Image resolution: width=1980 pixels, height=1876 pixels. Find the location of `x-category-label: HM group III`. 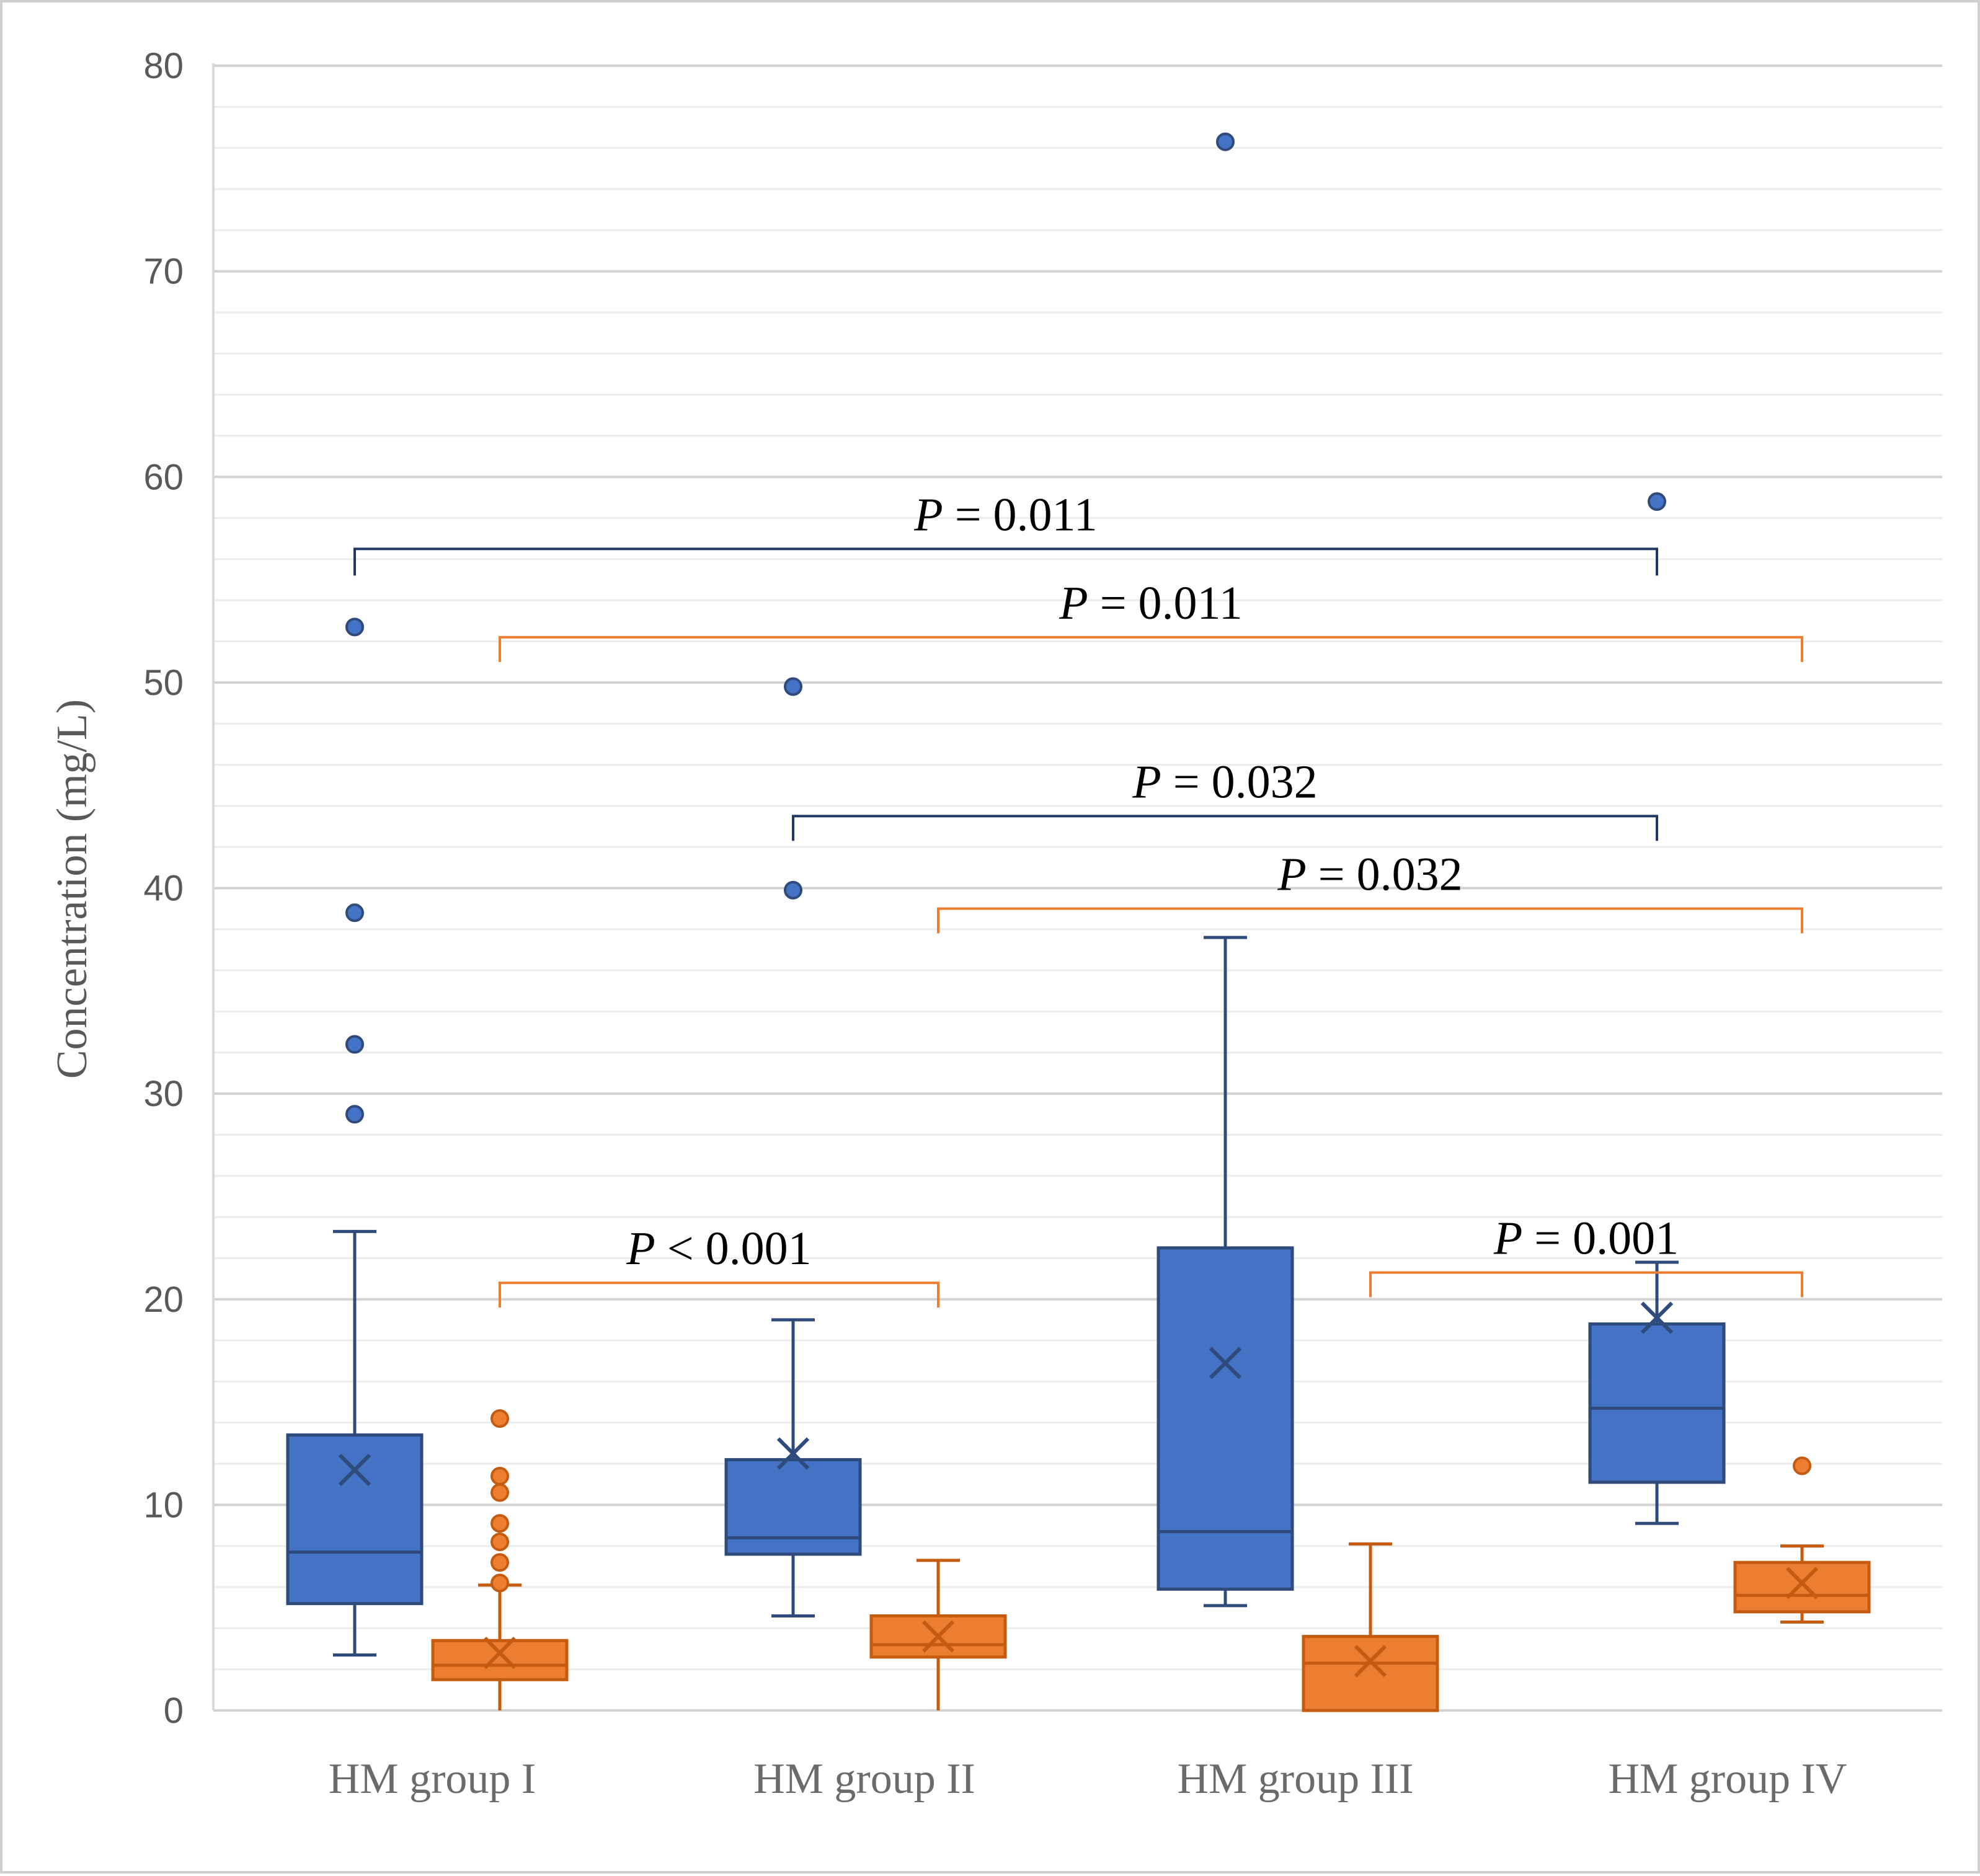

x-category-label: HM group III is located at coordinates (1295, 1779).